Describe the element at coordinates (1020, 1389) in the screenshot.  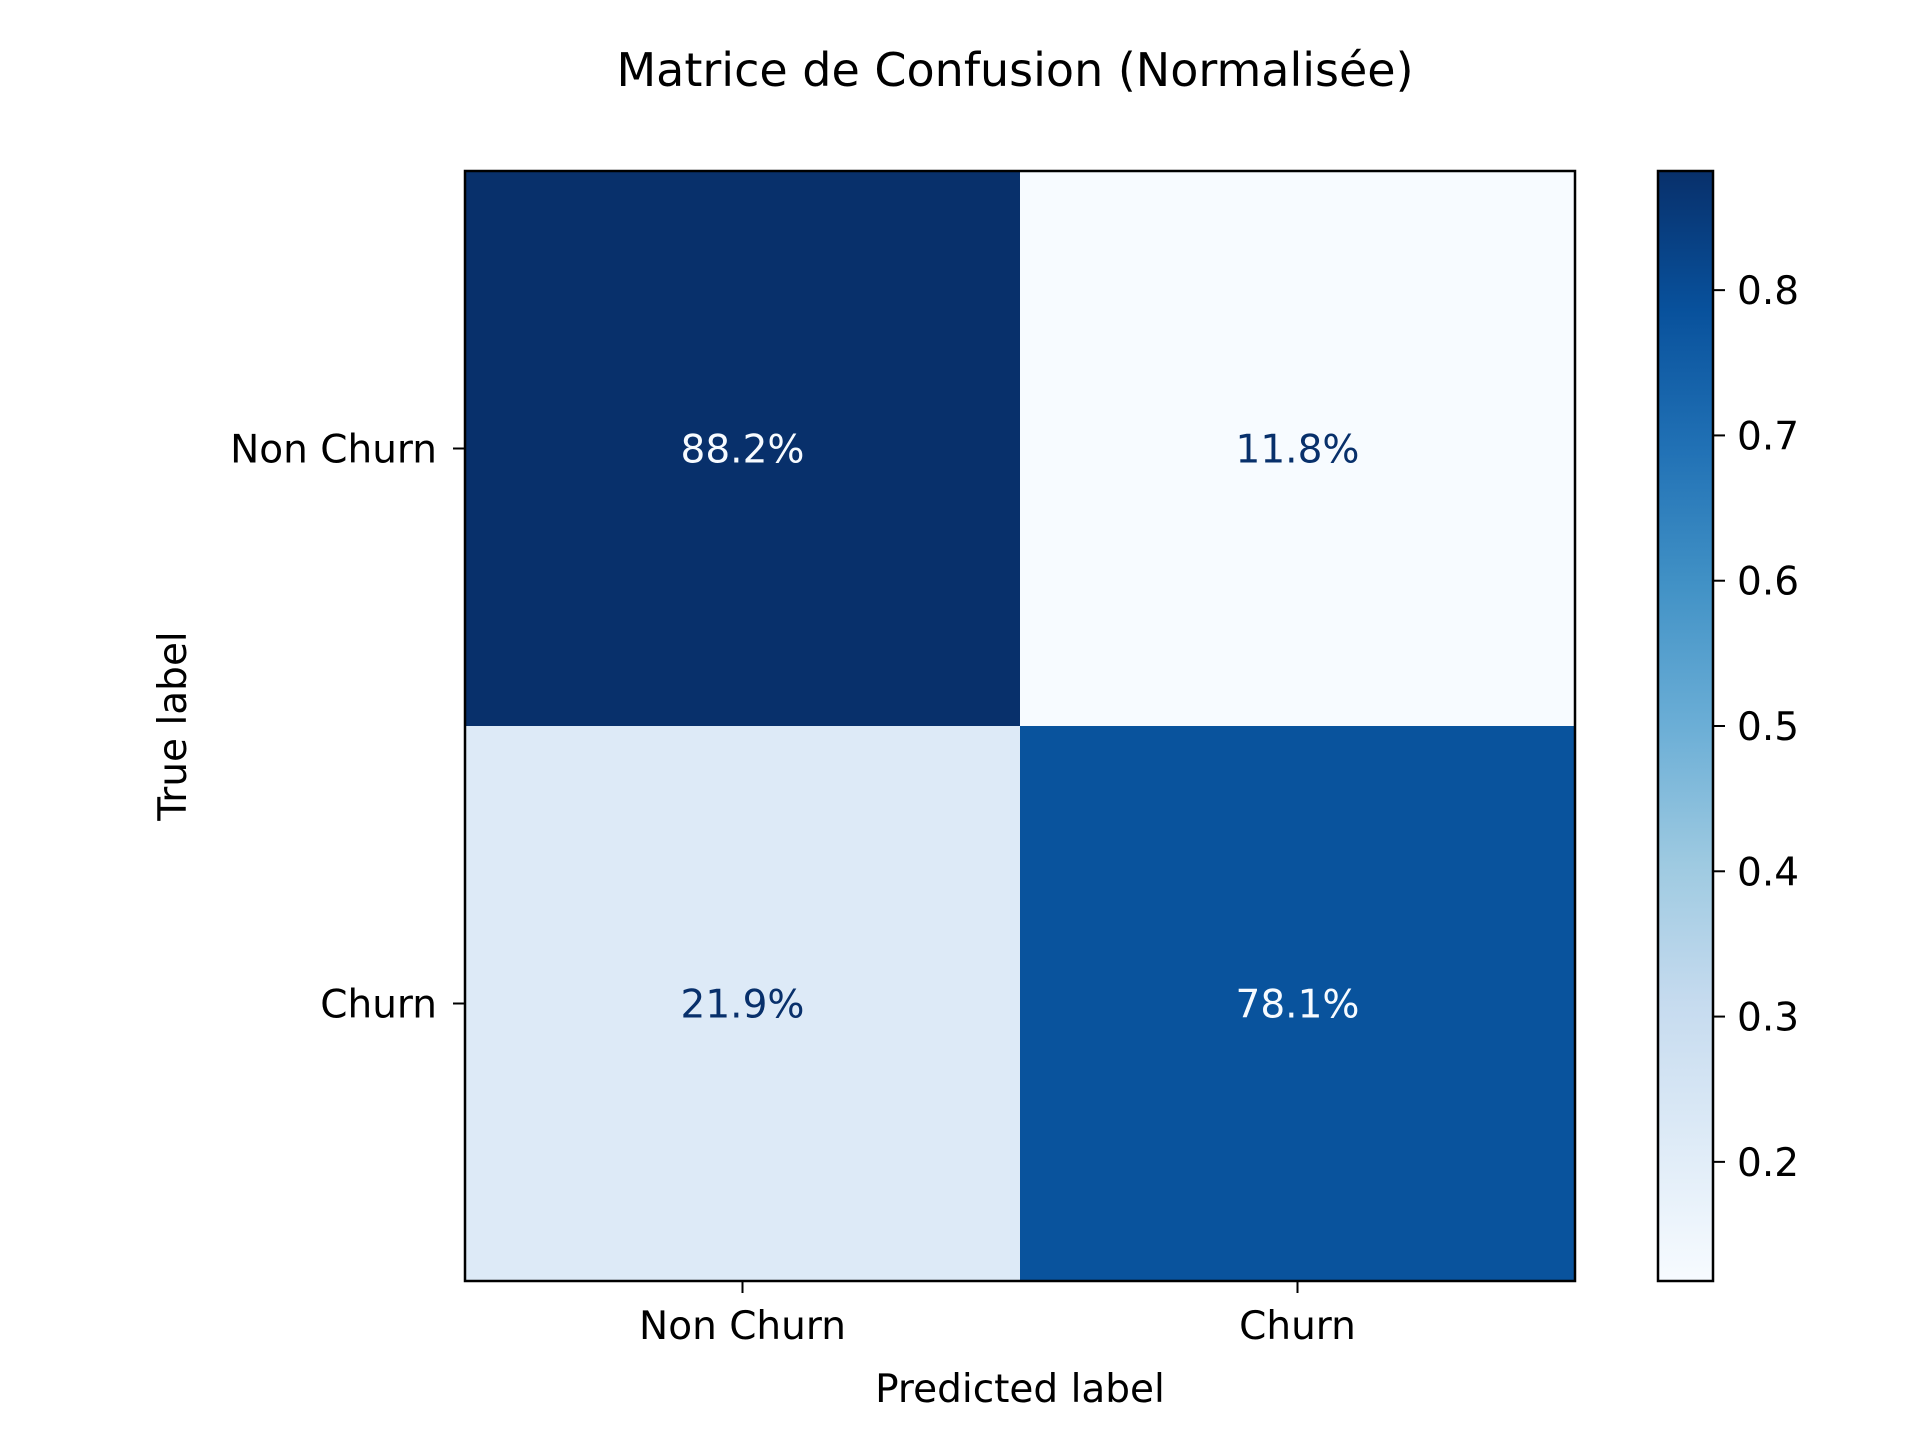
I see `x-axis-label: Predicted label` at that location.